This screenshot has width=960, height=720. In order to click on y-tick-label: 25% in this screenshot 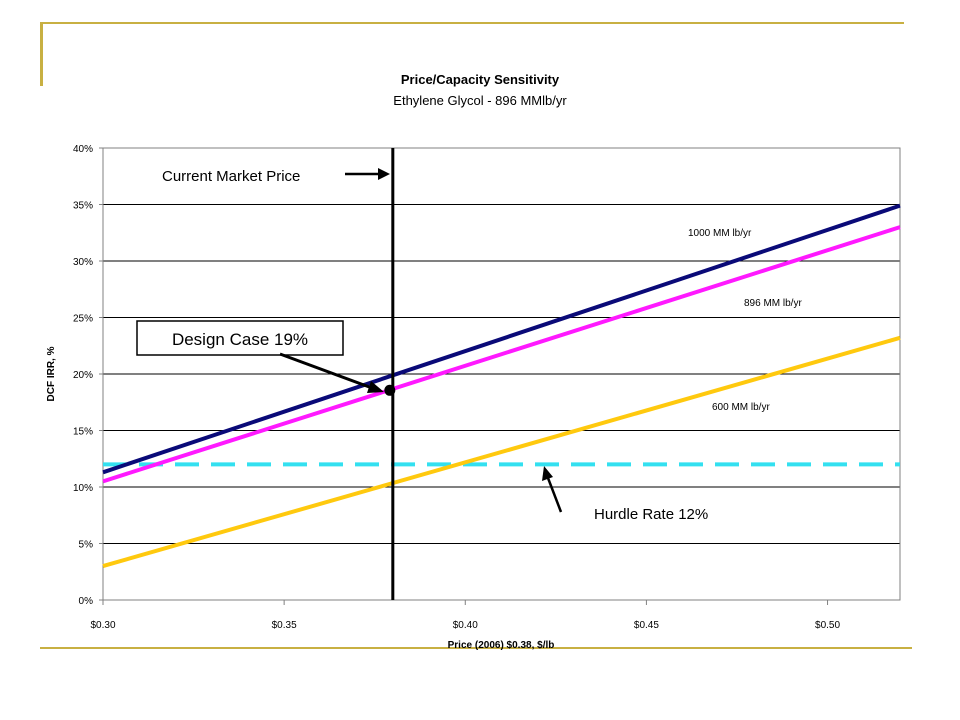, I will do `click(83, 319)`.